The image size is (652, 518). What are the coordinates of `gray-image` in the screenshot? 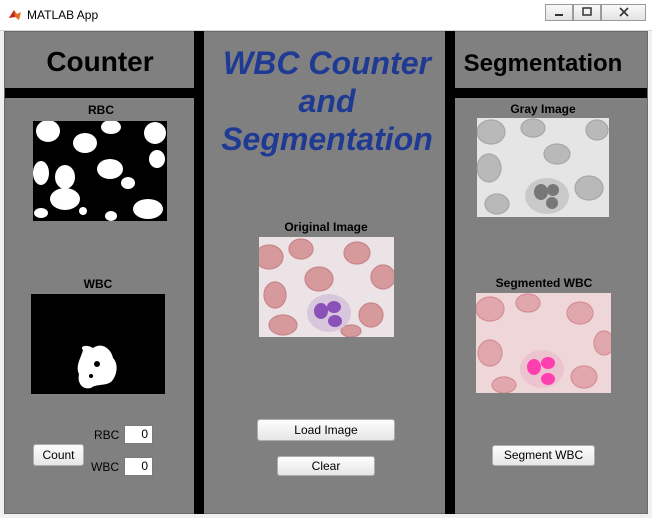 It's located at (543, 167).